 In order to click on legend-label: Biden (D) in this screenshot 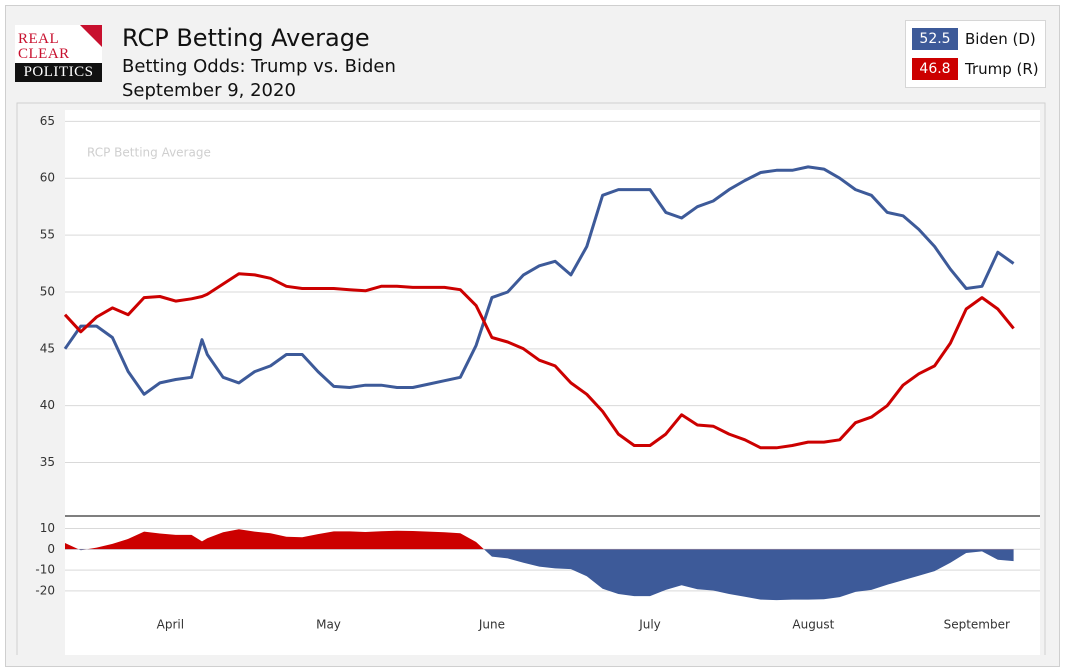, I will do `click(1000, 39)`.